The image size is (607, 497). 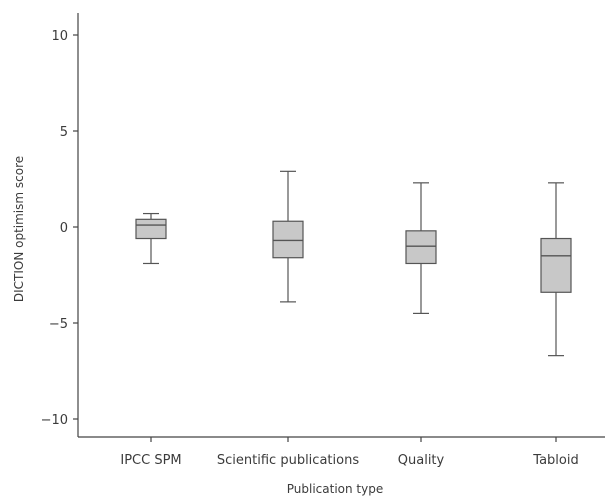 I want to click on box-tabloid, so click(x=556, y=269).